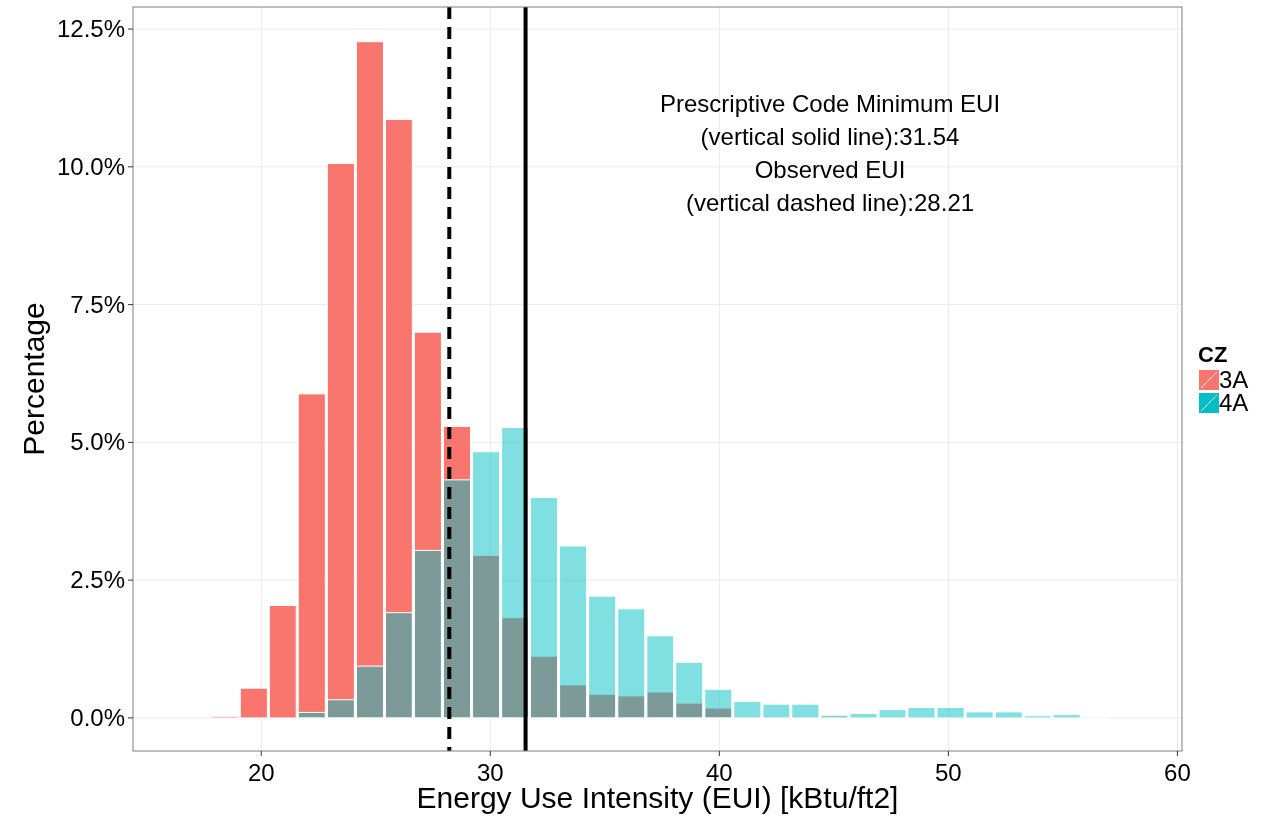 The height and width of the screenshot is (817, 1261). Describe the element at coordinates (830, 103) in the screenshot. I see `annotation: Prescriptive Code Minimum EUI` at that location.